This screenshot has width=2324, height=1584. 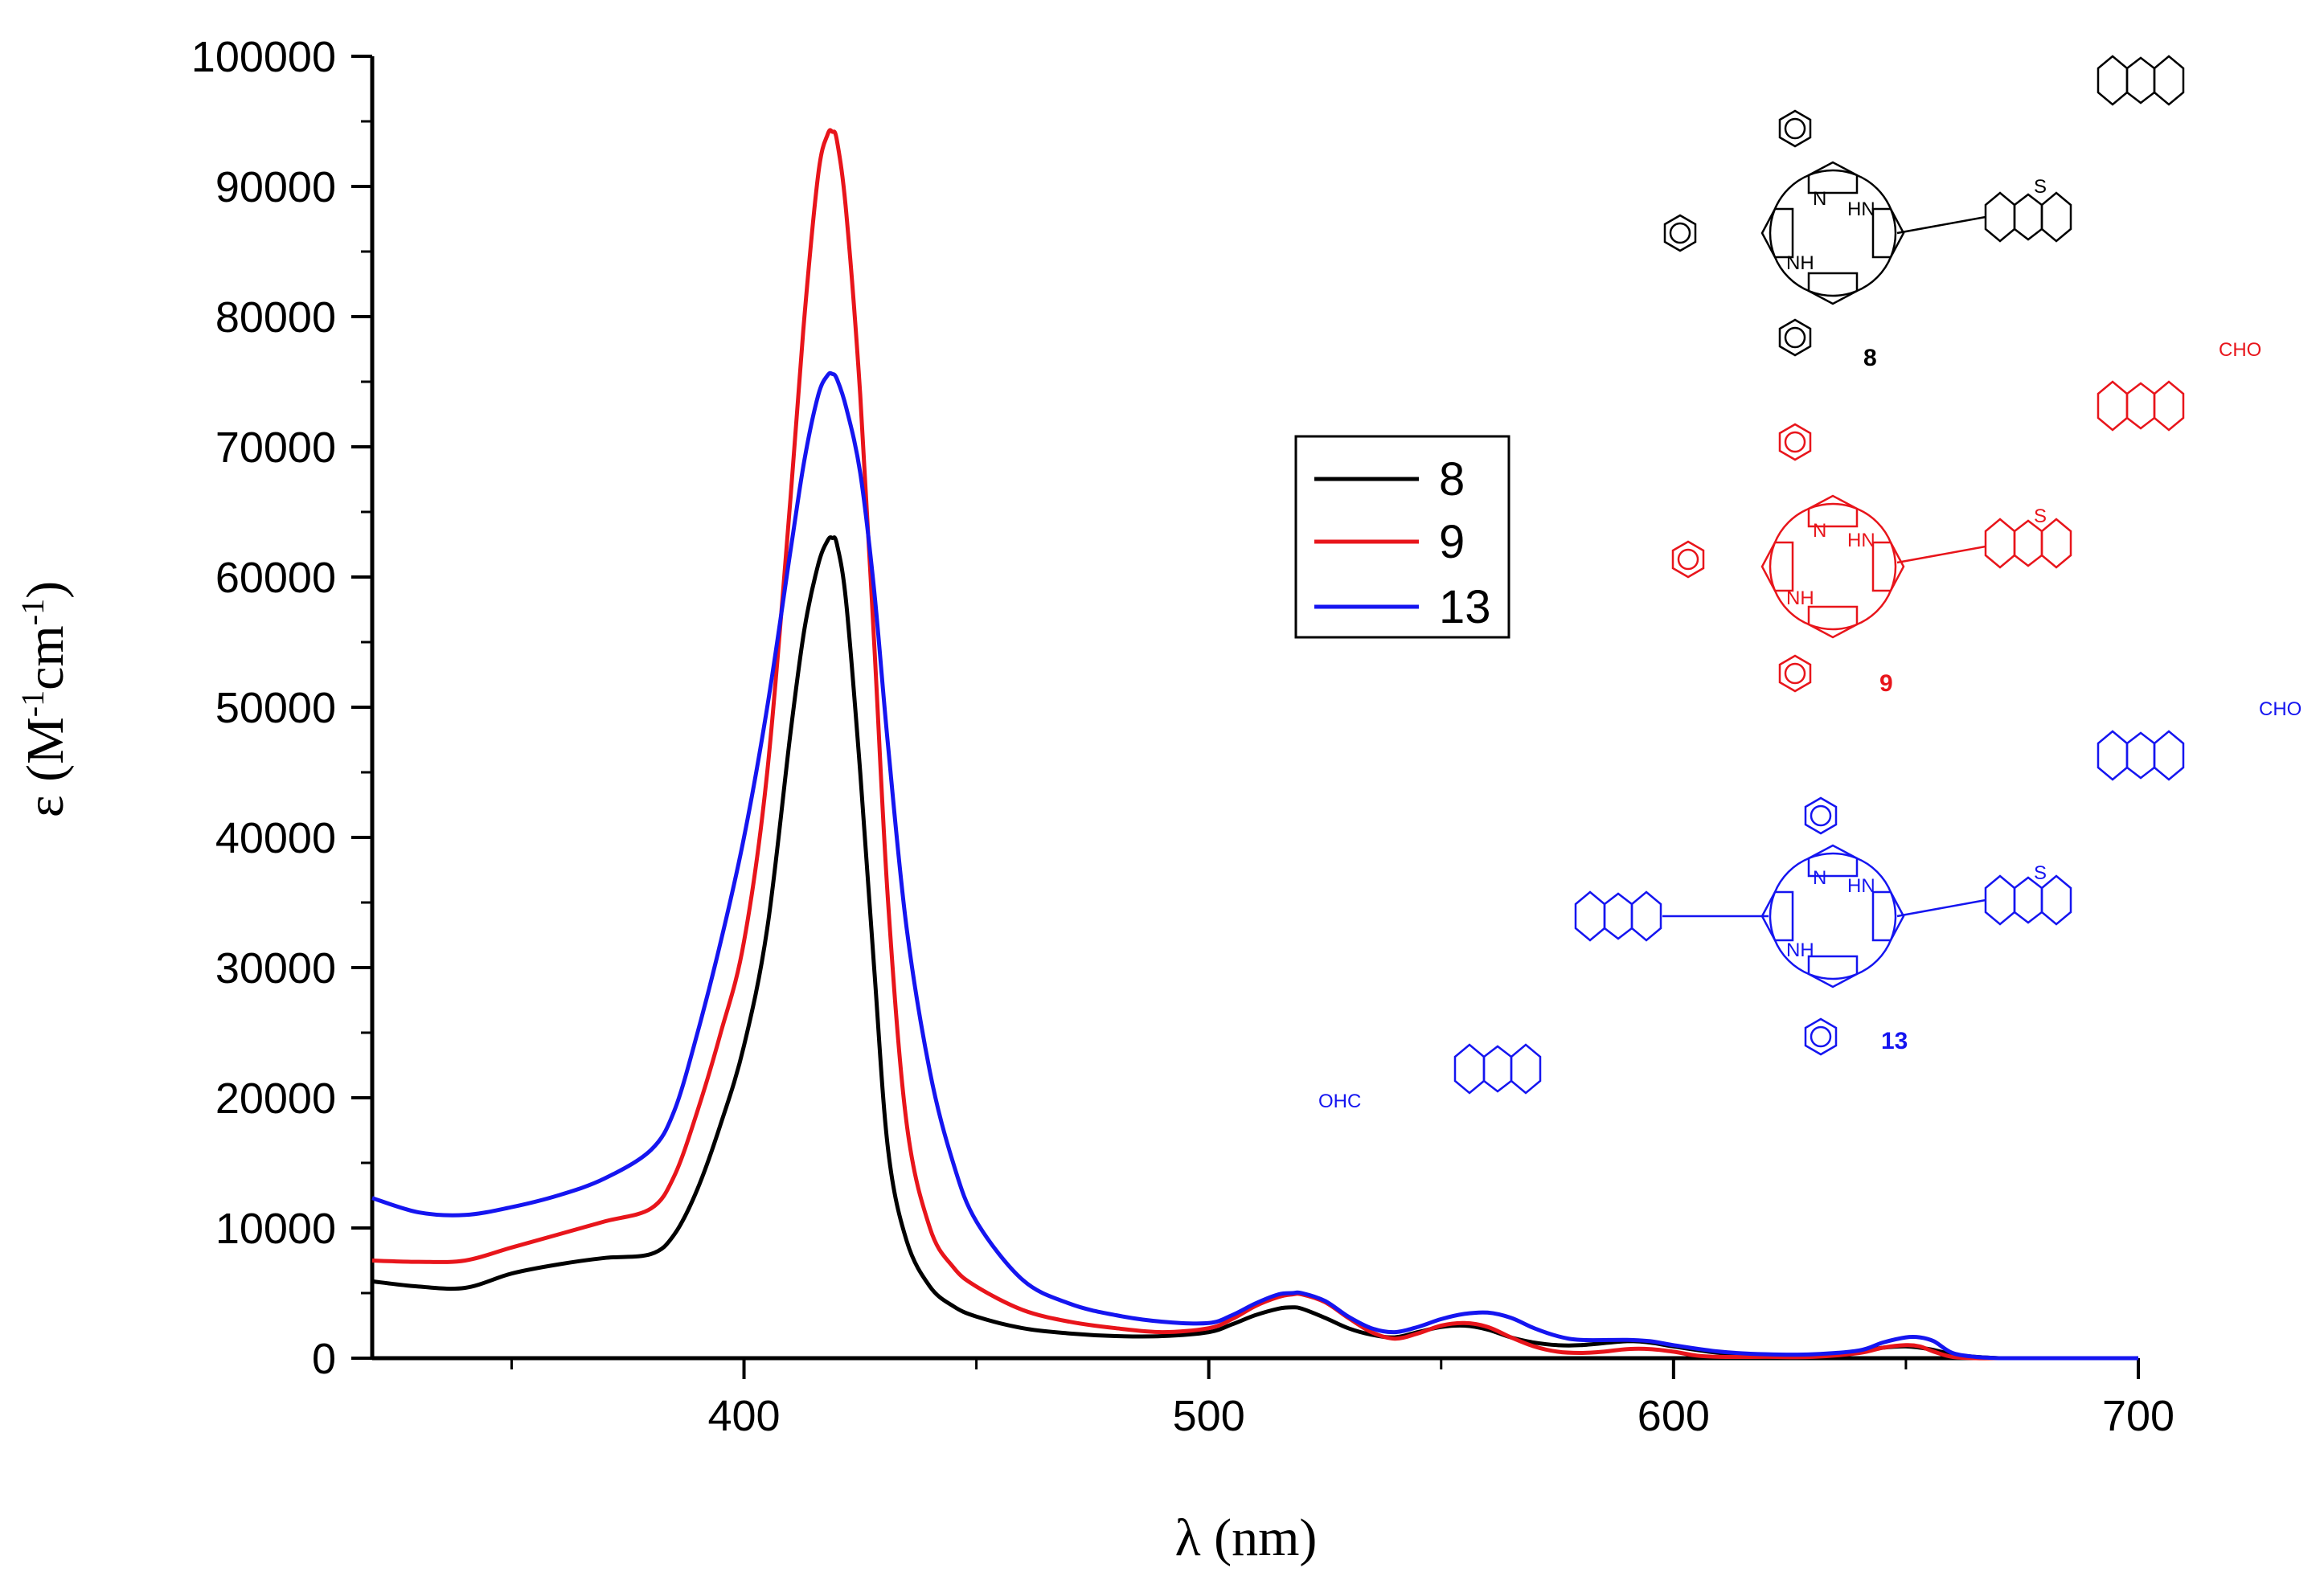 I want to click on atom-hn-9: HN, so click(x=1861, y=540).